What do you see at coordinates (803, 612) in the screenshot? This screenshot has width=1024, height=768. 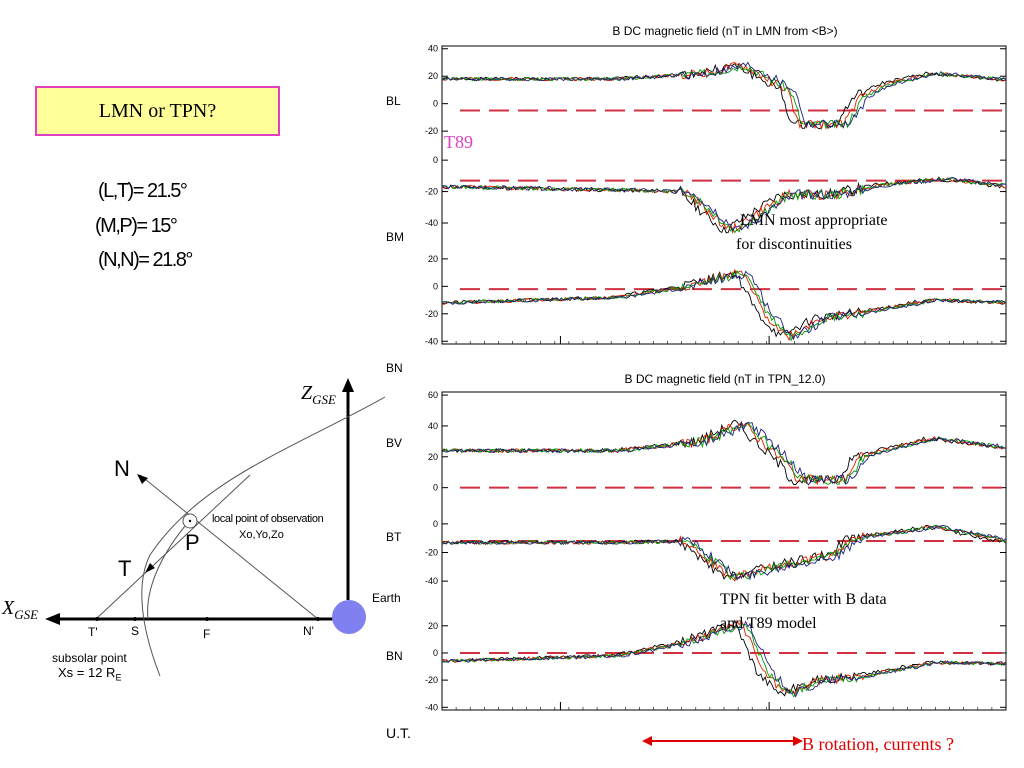 I see `tpn-note: TPN fit better with B data and T89 model` at bounding box center [803, 612].